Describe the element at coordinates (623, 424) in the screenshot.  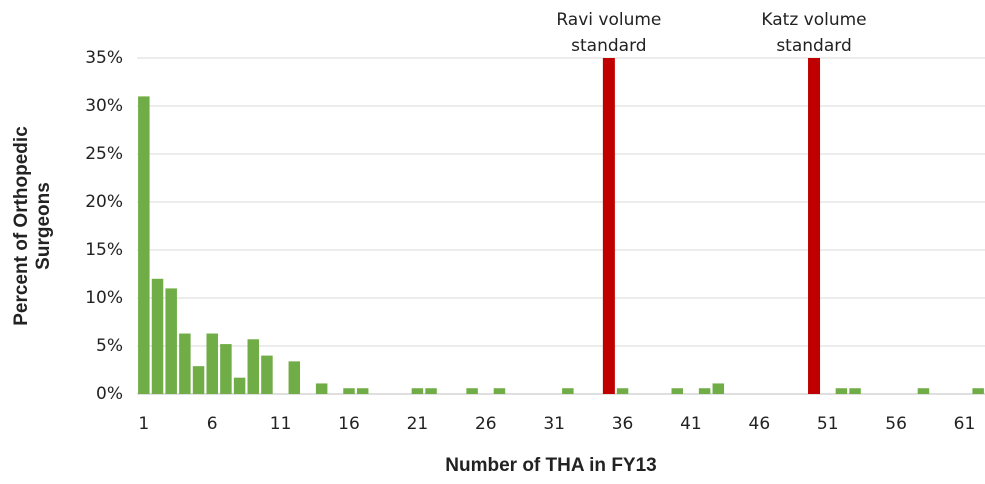
I see `x-tick-label: 36` at that location.